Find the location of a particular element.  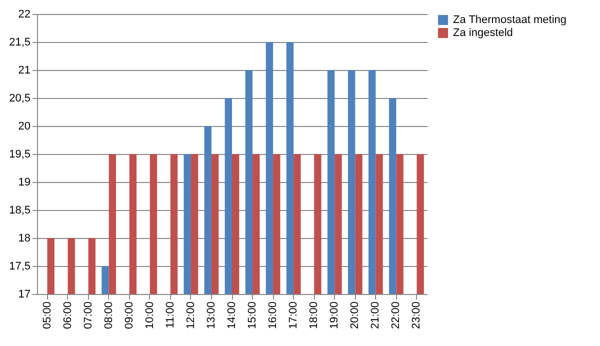

x-tick-label: 06:00 is located at coordinates (68, 316).